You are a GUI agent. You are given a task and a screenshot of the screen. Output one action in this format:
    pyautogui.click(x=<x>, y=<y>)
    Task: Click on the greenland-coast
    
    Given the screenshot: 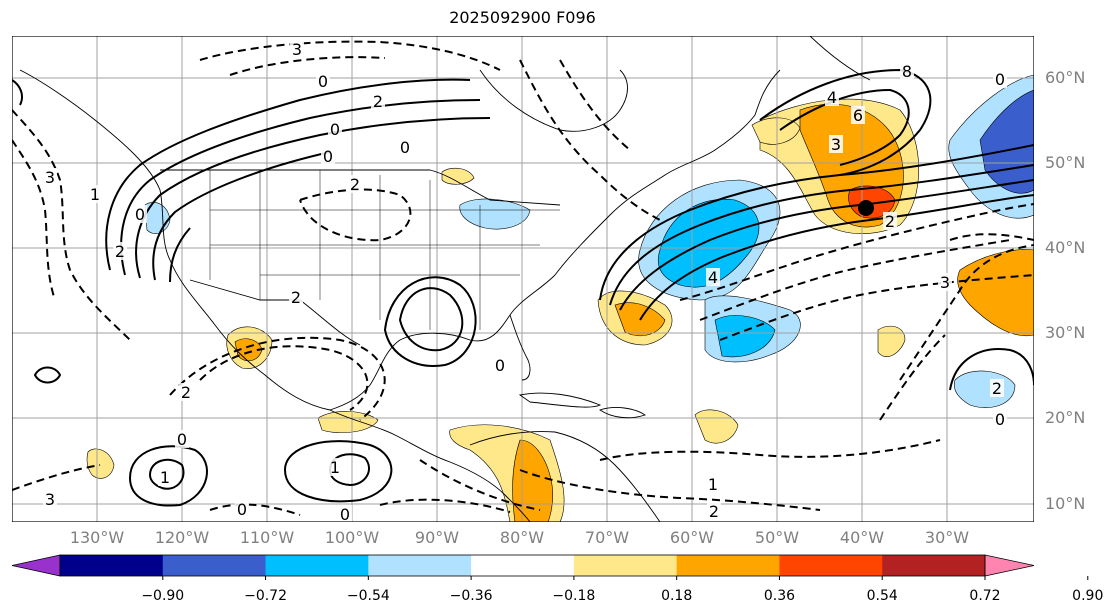 What is the action you would take?
    pyautogui.click(x=840, y=58)
    